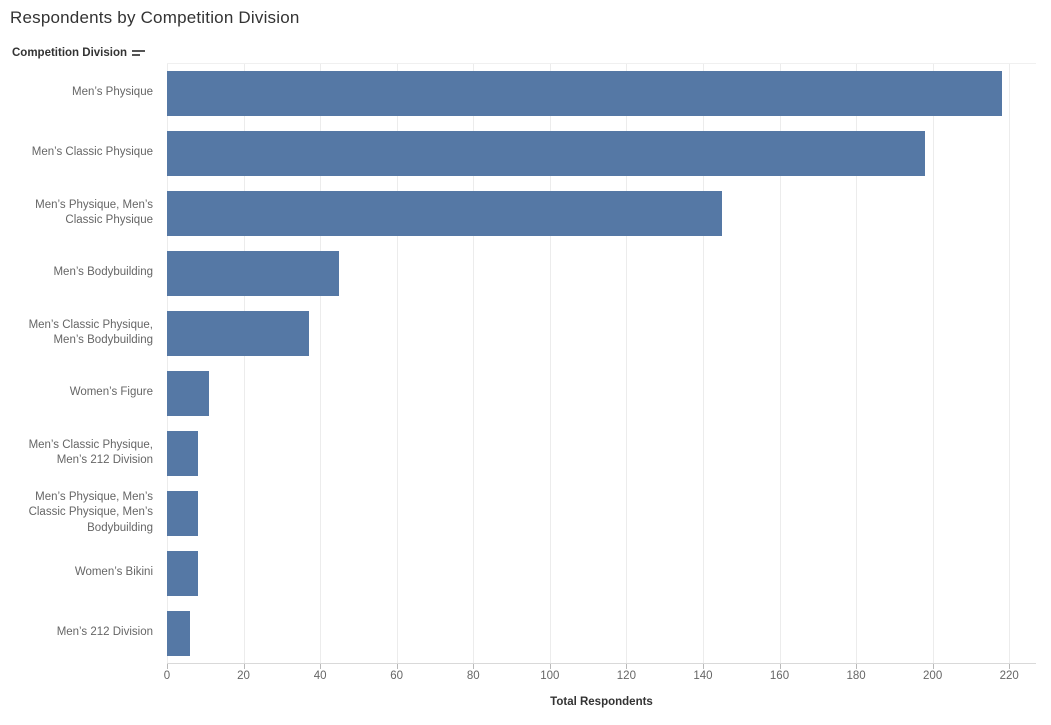 The width and height of the screenshot is (1051, 725). Describe the element at coordinates (856, 676) in the screenshot. I see `tick-label-180: 180` at that location.